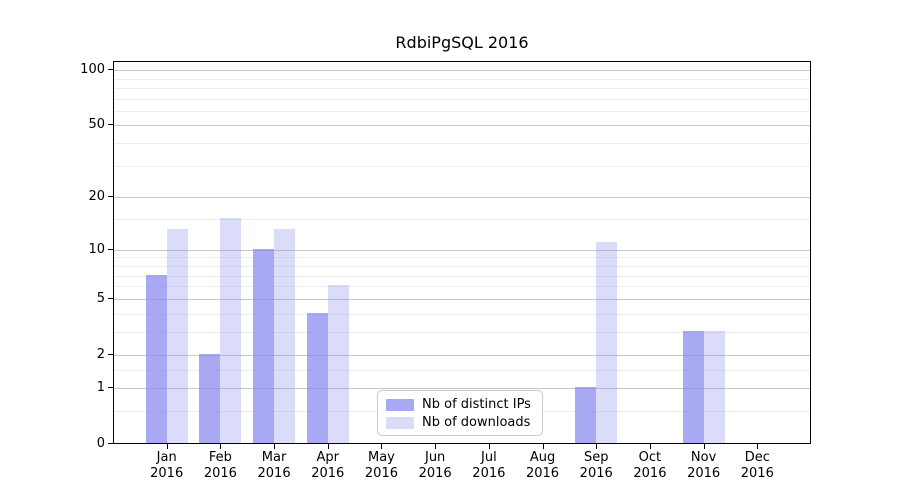  I want to click on legend: Nb of distinct IPs Nb of downloads, so click(460, 413).